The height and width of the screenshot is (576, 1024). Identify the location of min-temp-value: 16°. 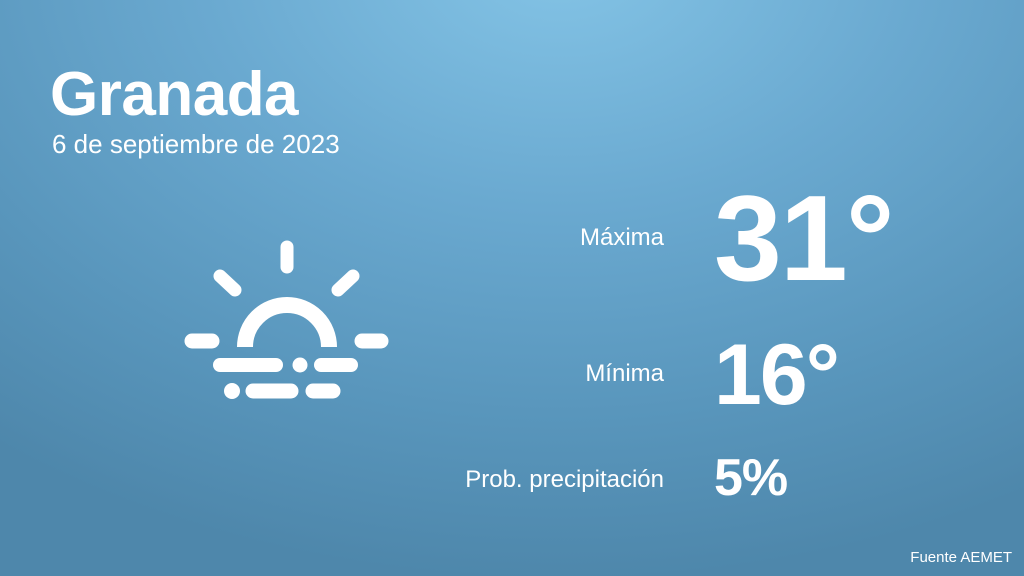
(777, 375).